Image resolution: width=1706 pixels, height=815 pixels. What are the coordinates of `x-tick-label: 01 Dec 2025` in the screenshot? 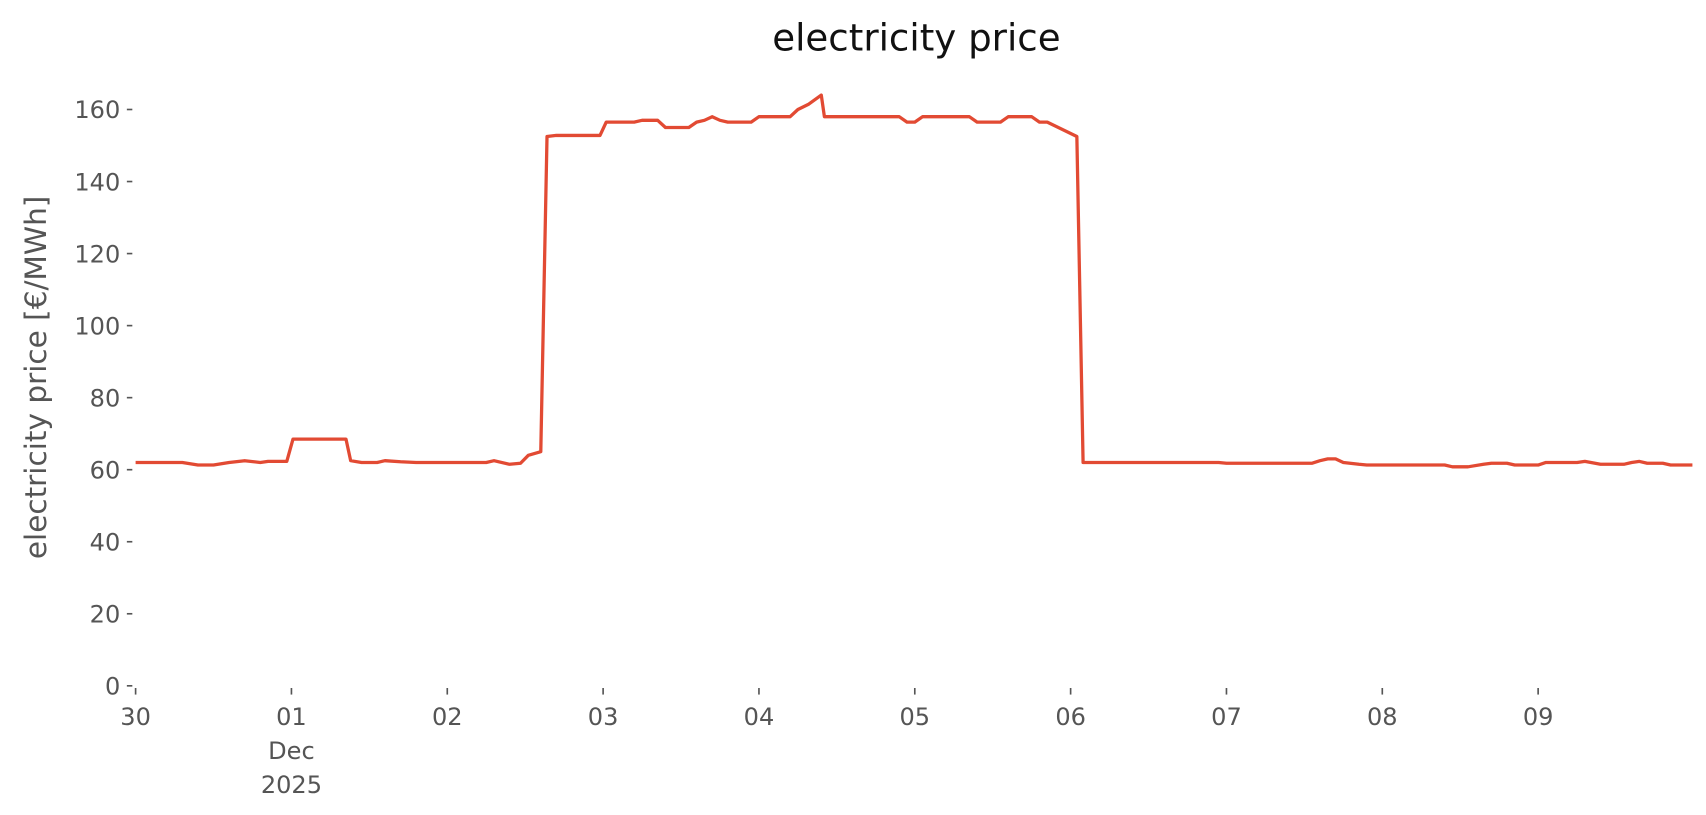 It's located at (291, 751).